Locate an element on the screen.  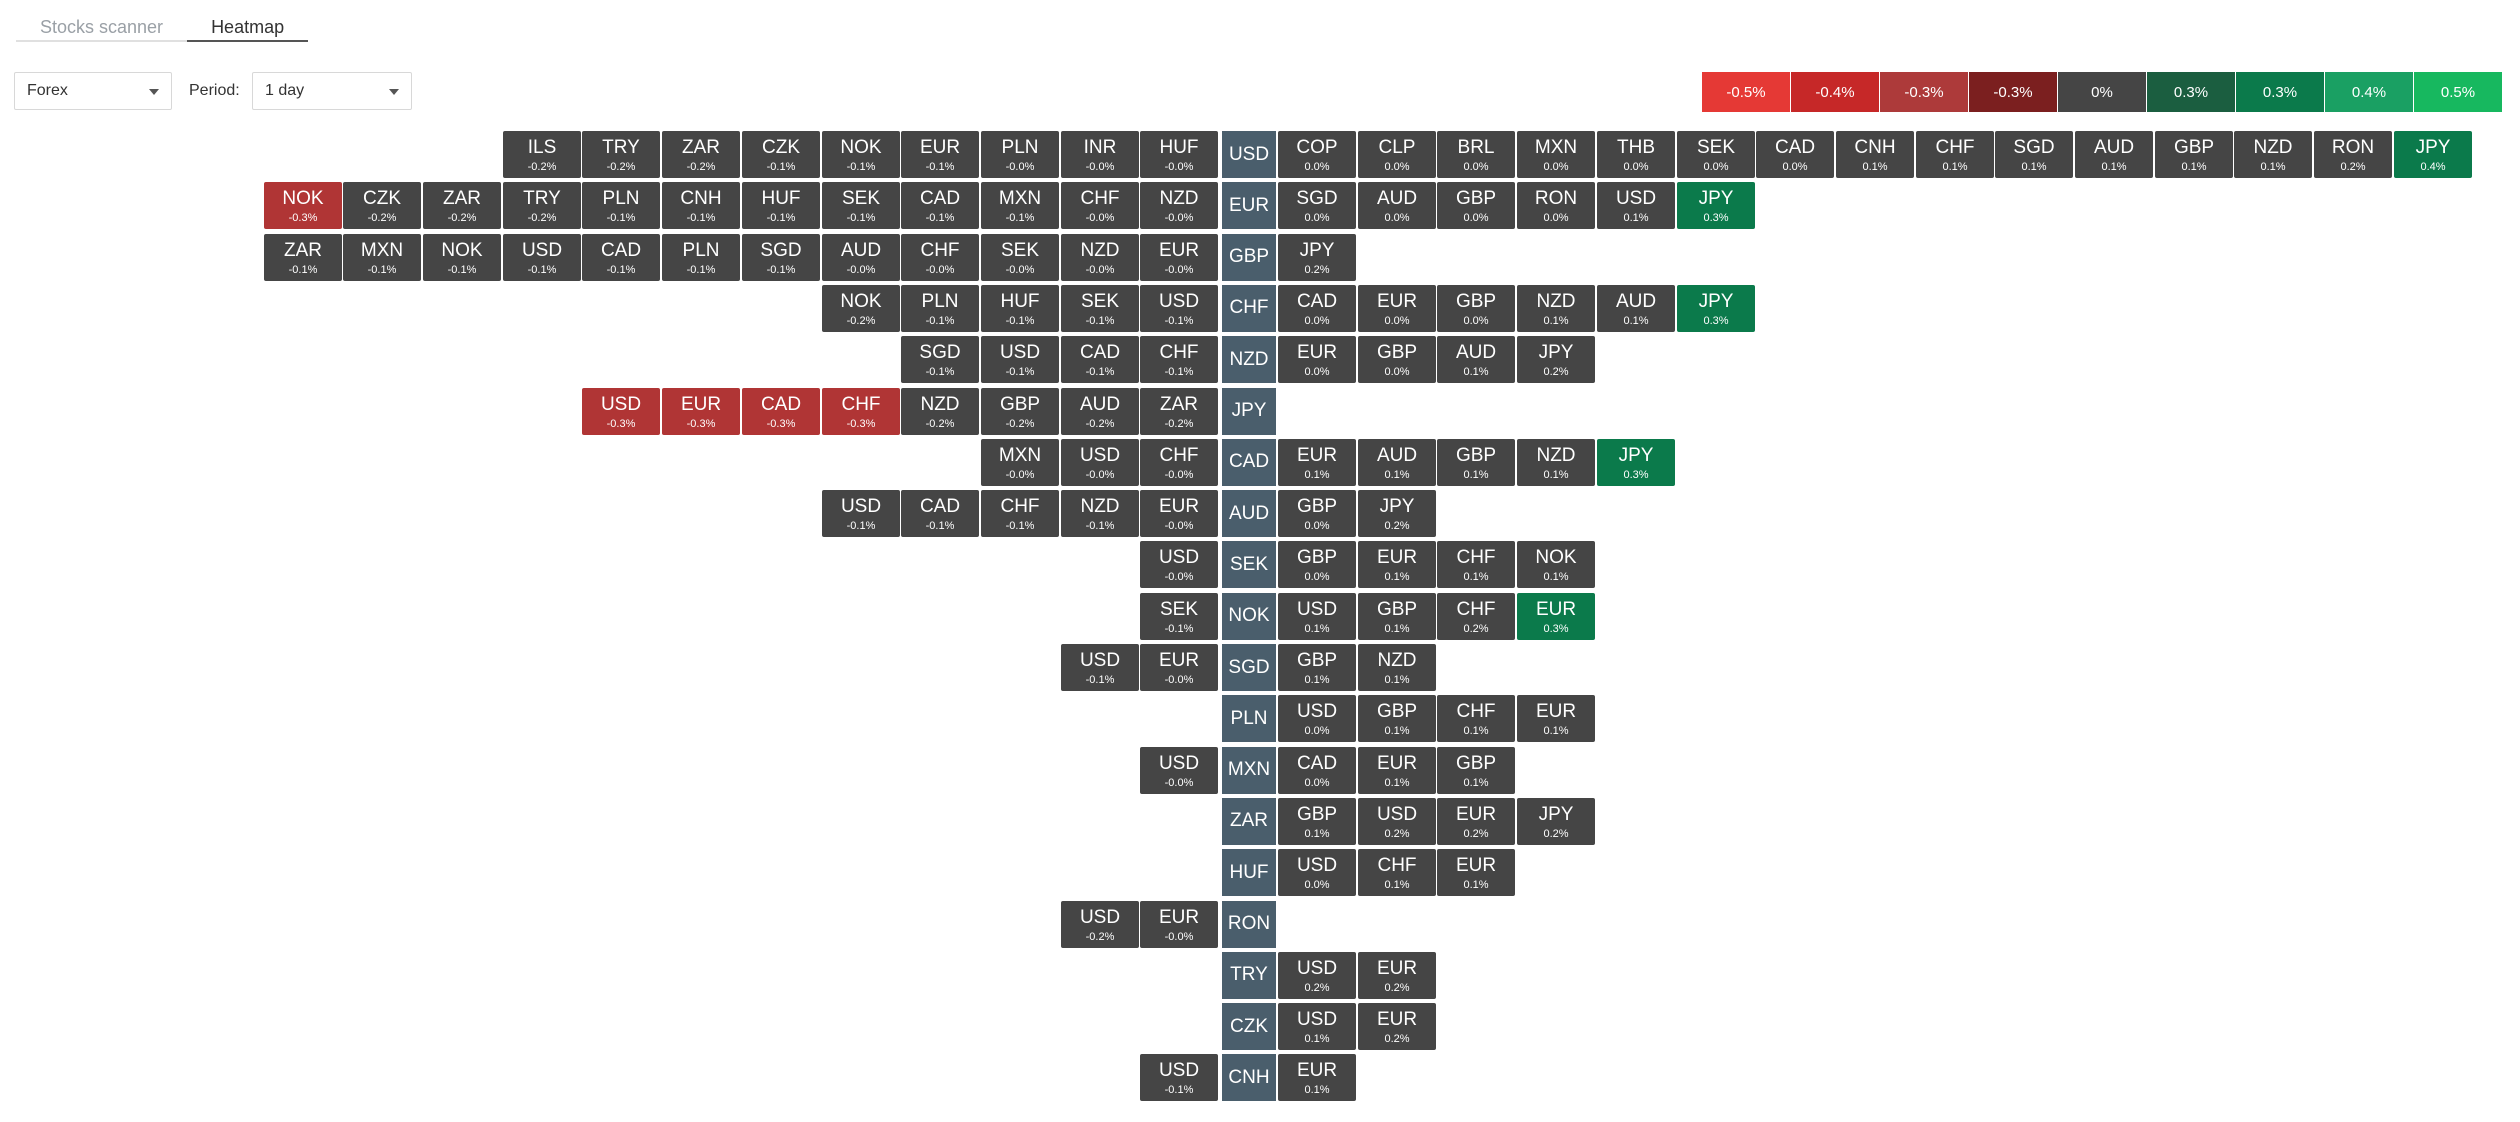
pair-tile: NOK -0.3% is located at coordinates (303, 206).